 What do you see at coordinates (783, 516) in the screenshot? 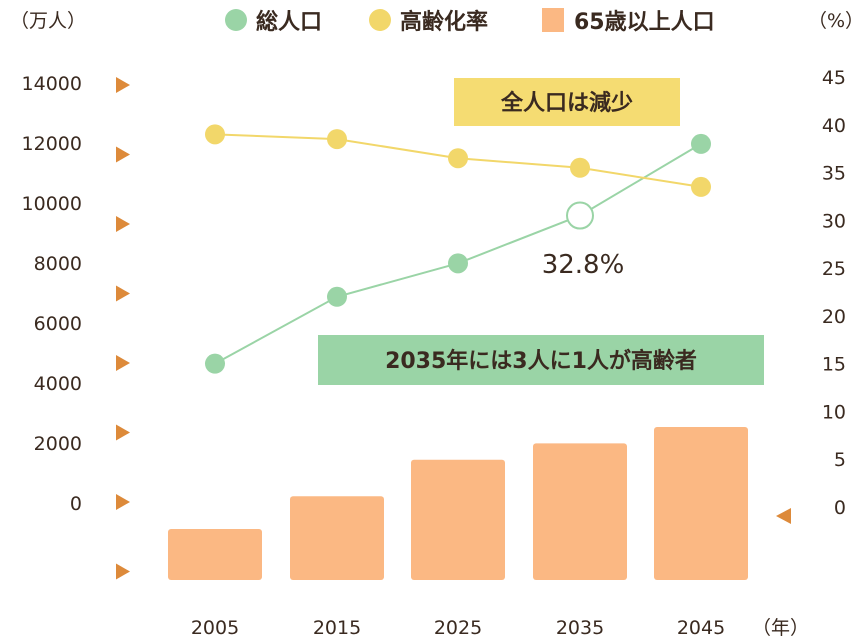
I see `tick-marker-right` at bounding box center [783, 516].